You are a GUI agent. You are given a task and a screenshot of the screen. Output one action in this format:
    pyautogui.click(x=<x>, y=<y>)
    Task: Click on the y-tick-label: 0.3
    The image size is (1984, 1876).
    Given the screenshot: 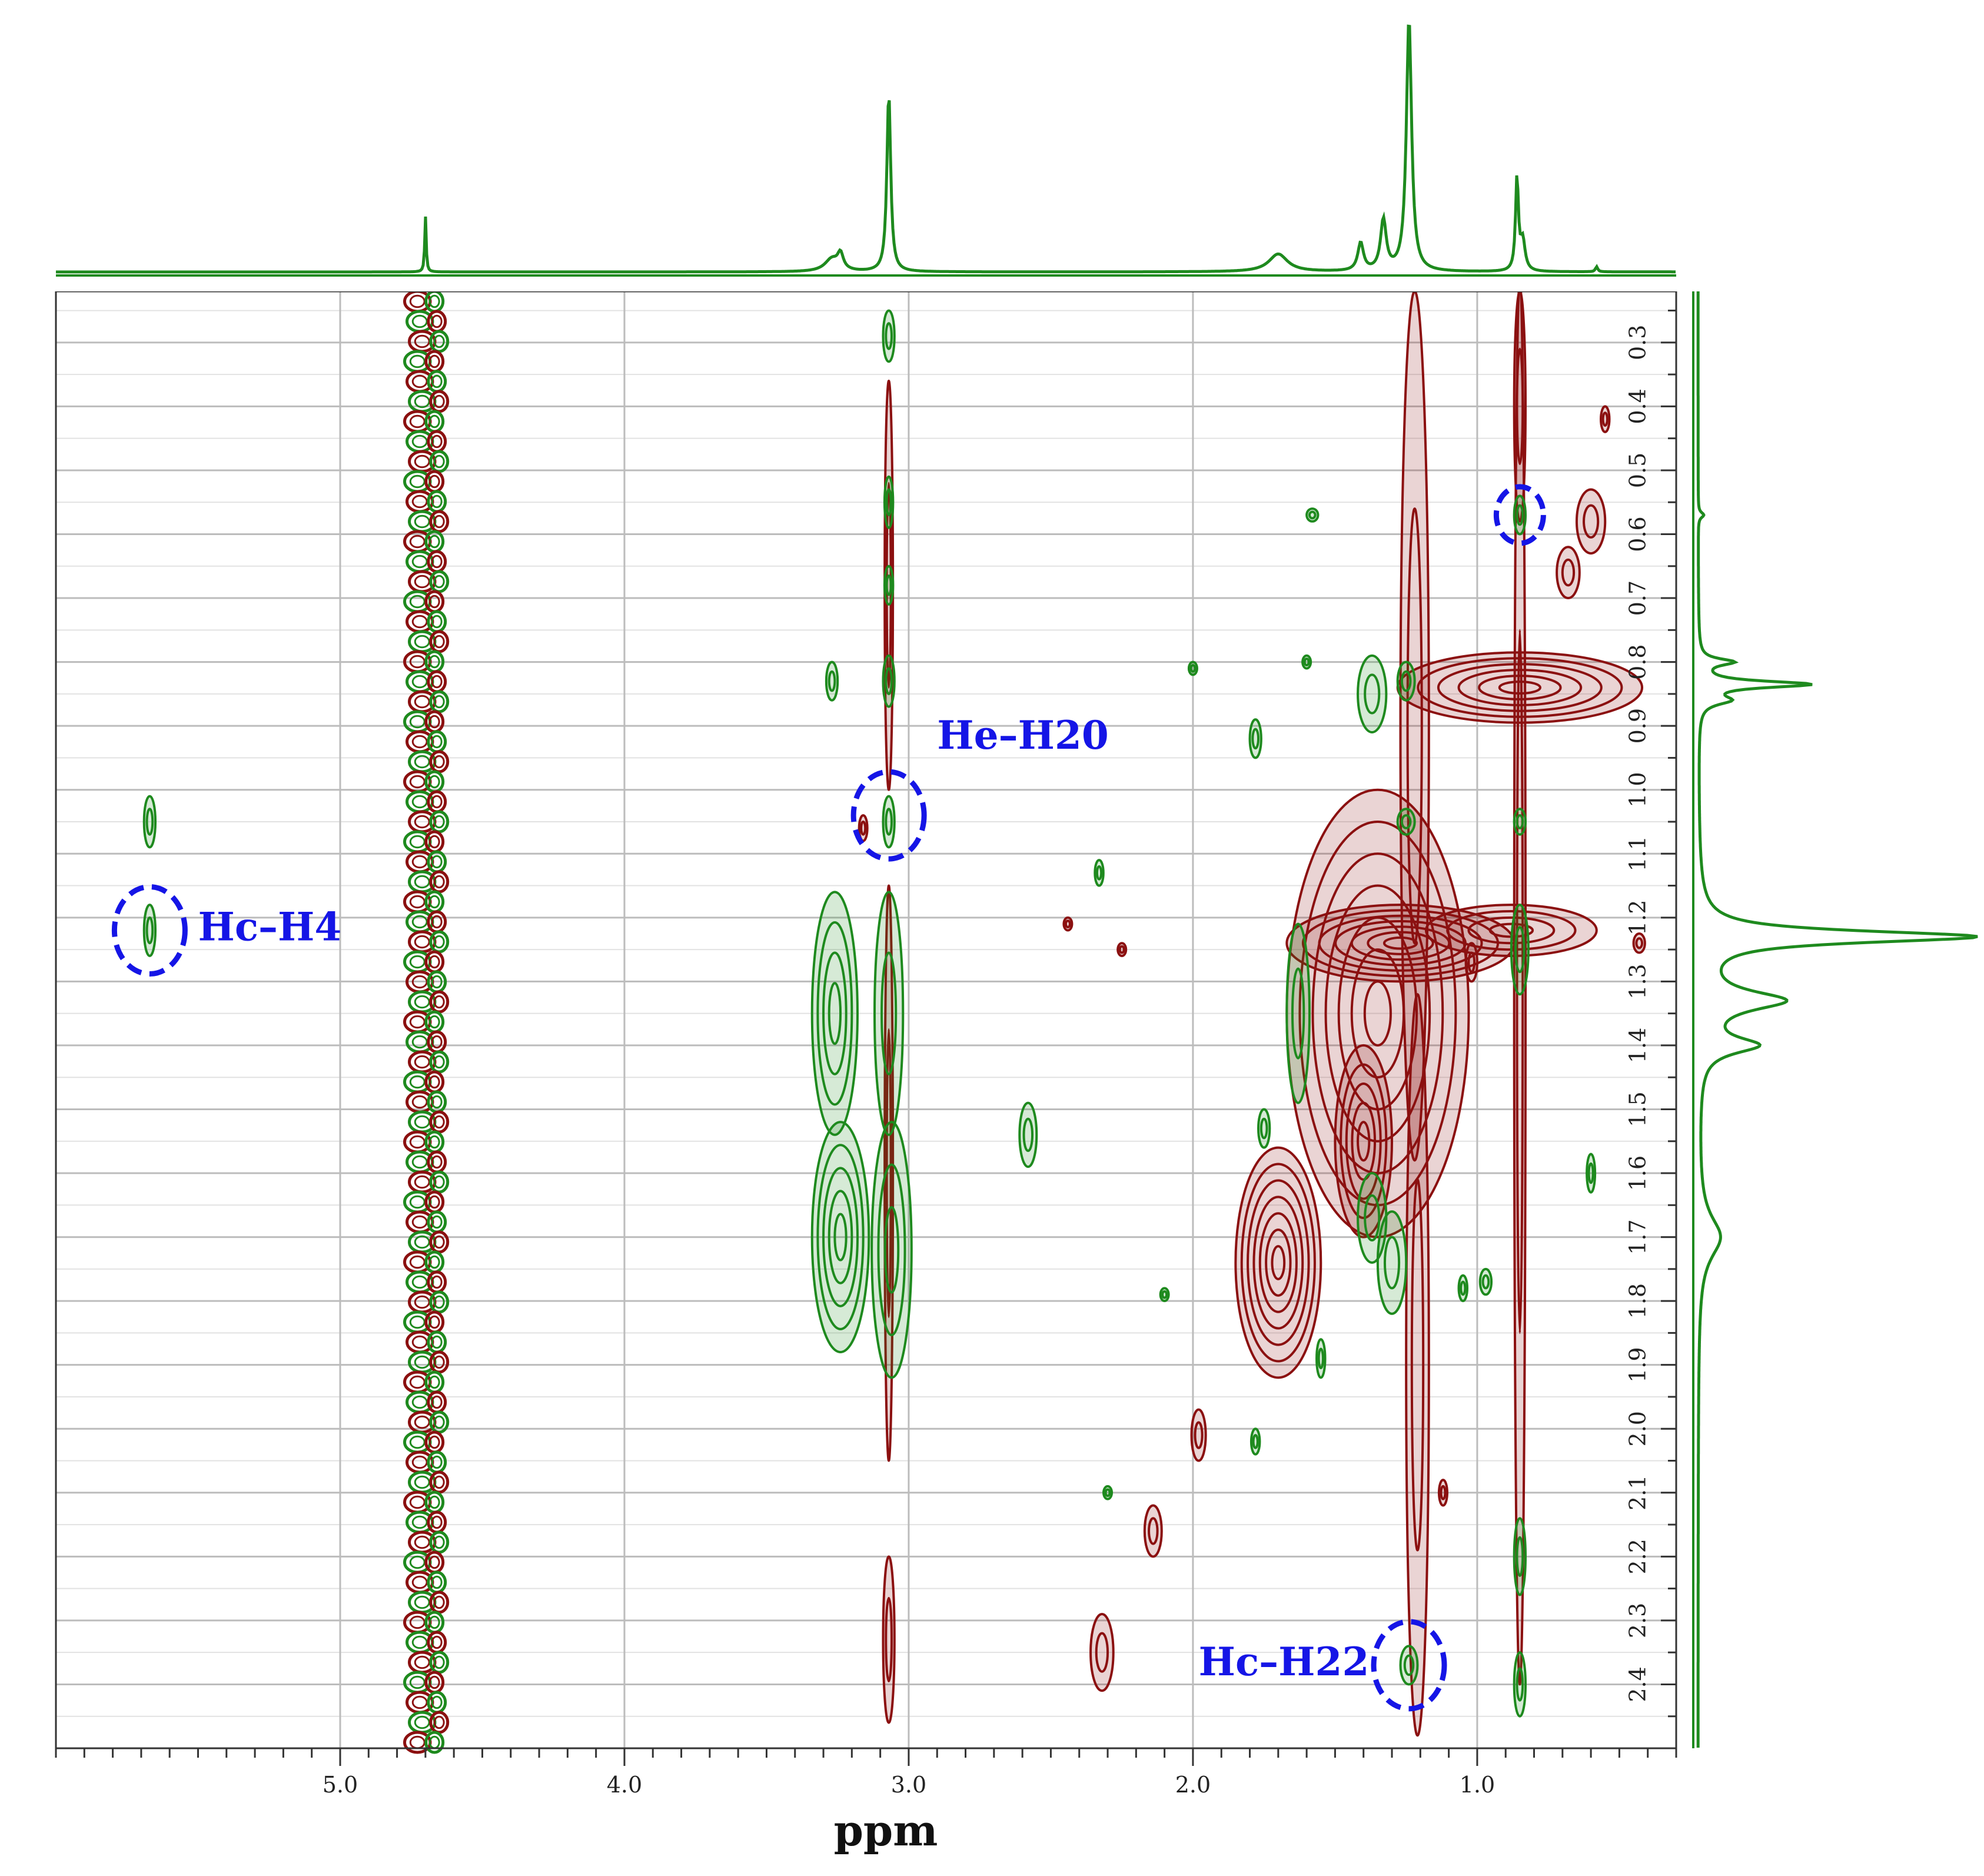 What is the action you would take?
    pyautogui.click(x=1638, y=342)
    